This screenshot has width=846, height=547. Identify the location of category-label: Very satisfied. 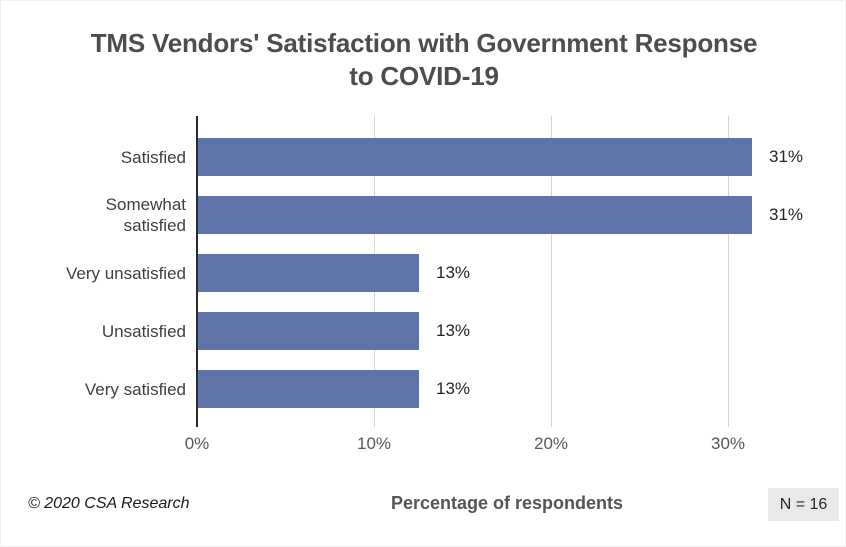
(135, 389).